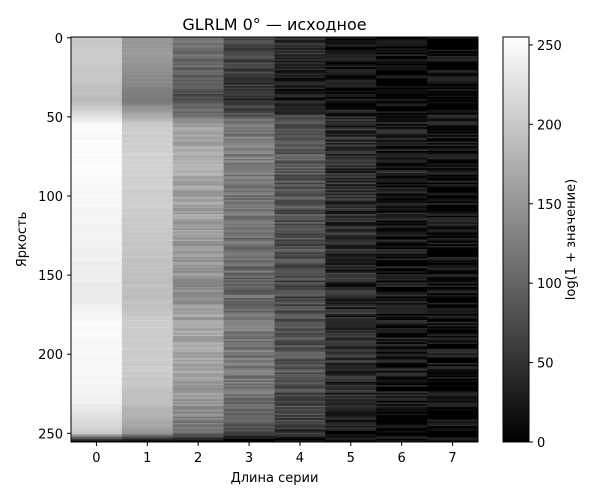  What do you see at coordinates (300, 458) in the screenshot?
I see `x-tick-label: 4` at bounding box center [300, 458].